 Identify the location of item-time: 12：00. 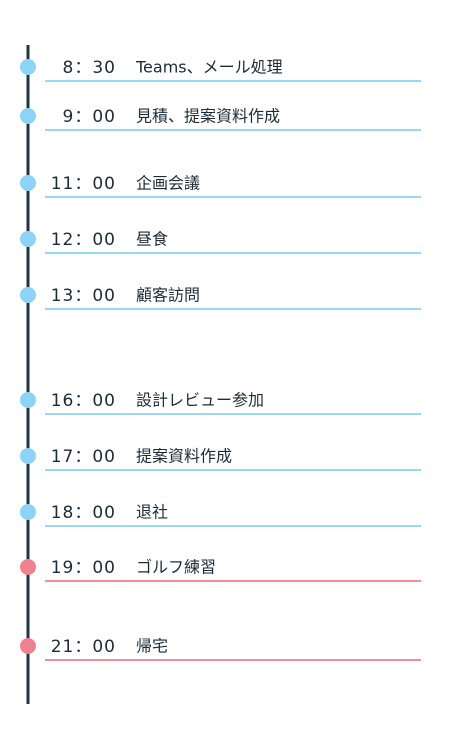
(83, 240).